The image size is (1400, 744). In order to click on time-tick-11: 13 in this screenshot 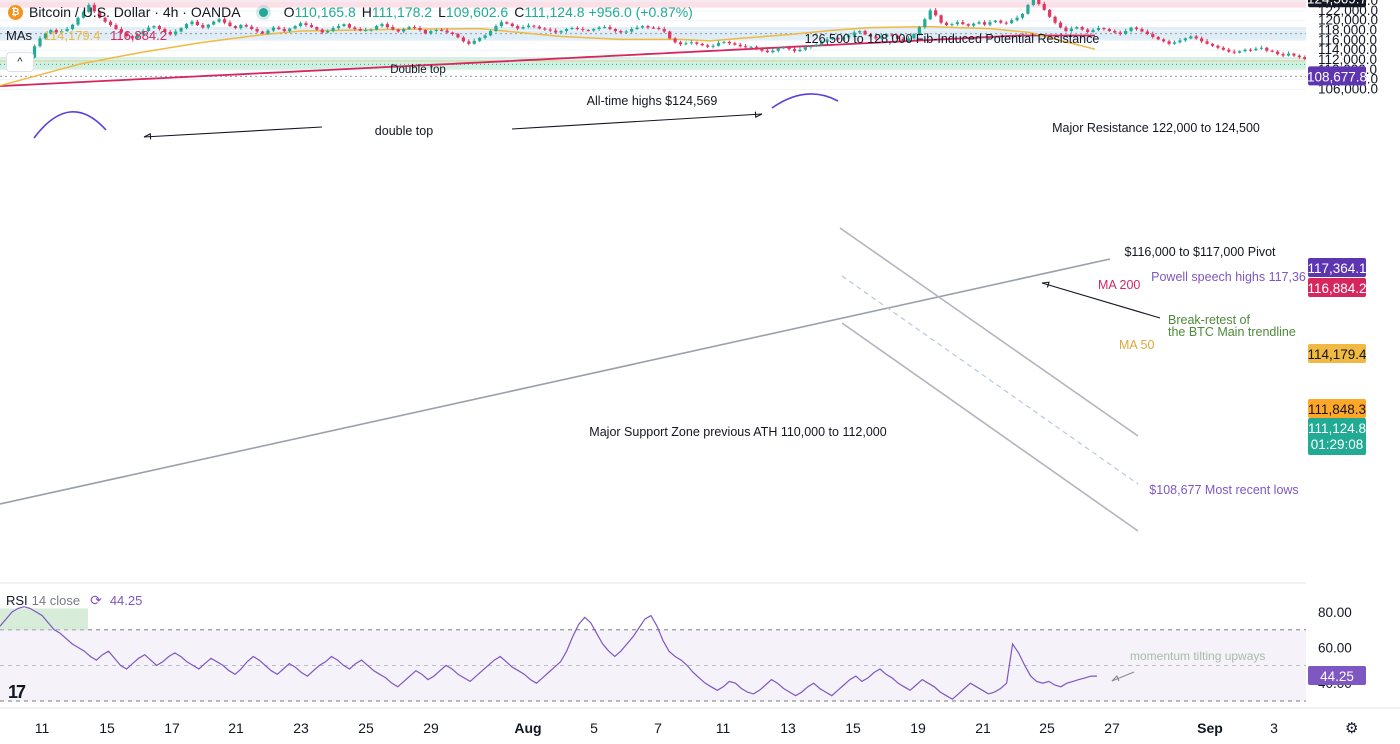, I will do `click(788, 728)`.